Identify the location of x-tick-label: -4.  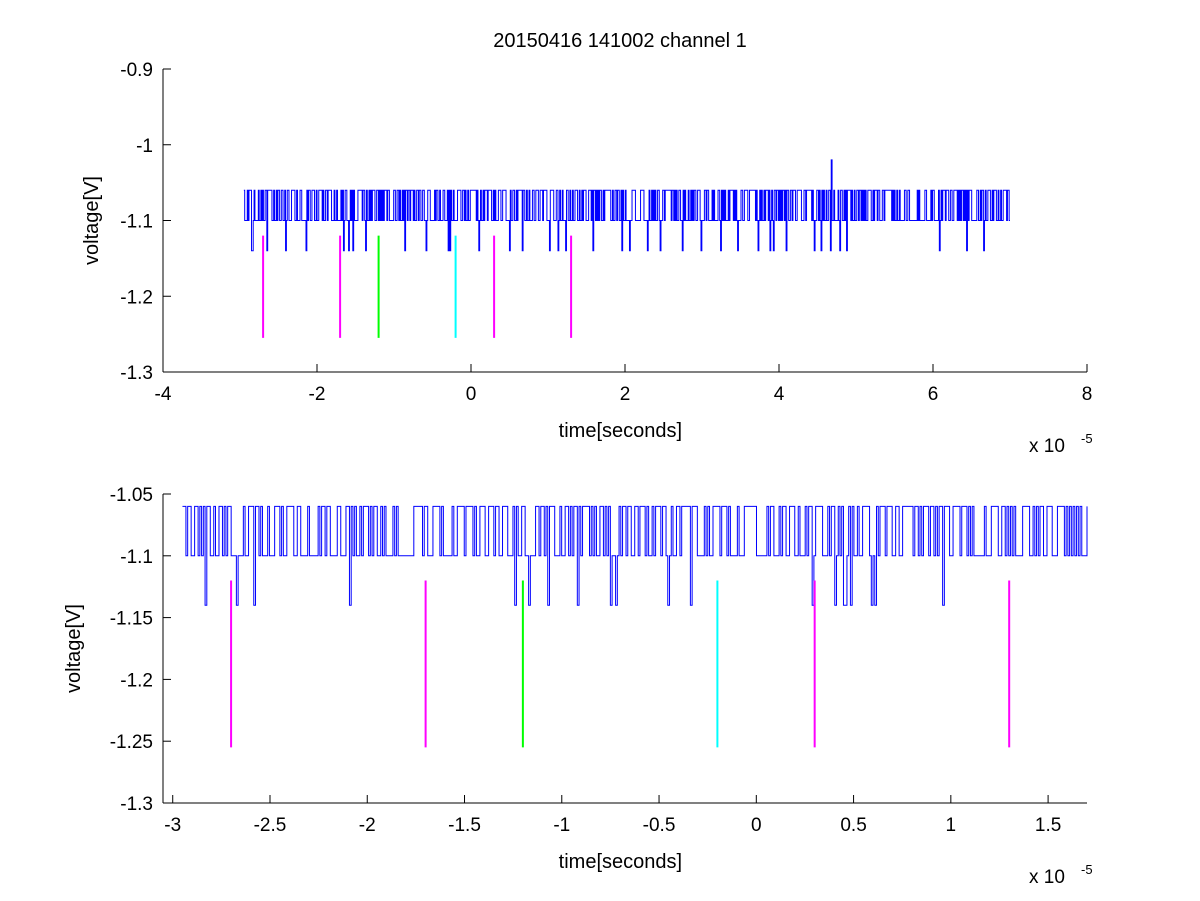
(163, 394).